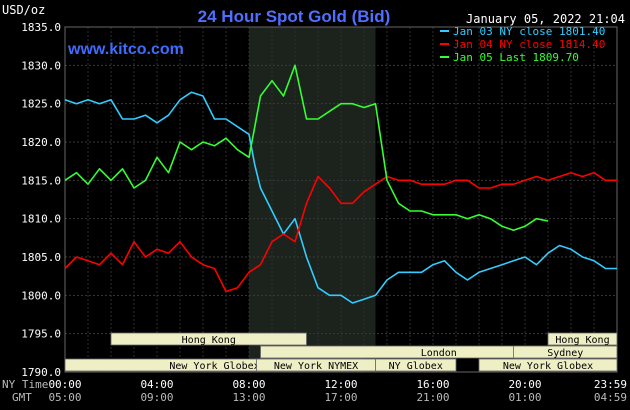  I want to click on x-tick-label: 20:00, so click(524, 384).